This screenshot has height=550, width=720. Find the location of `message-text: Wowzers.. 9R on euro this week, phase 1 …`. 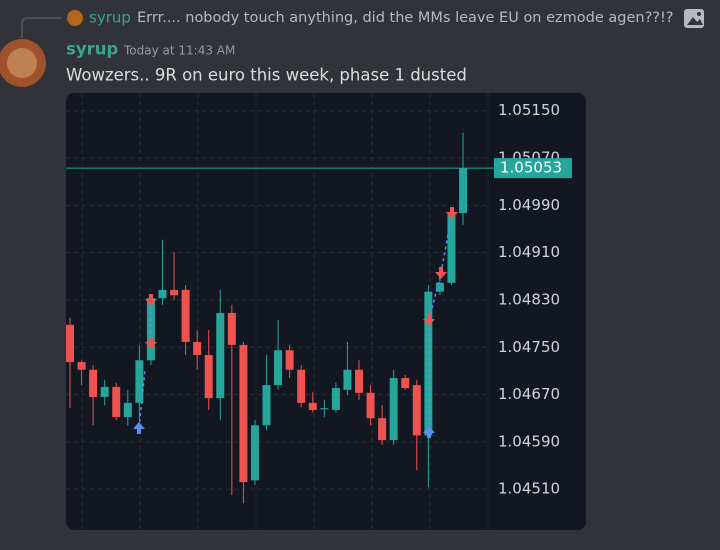

message-text: Wowzers.. 9R on euro this week, phase 1 … is located at coordinates (266, 75).